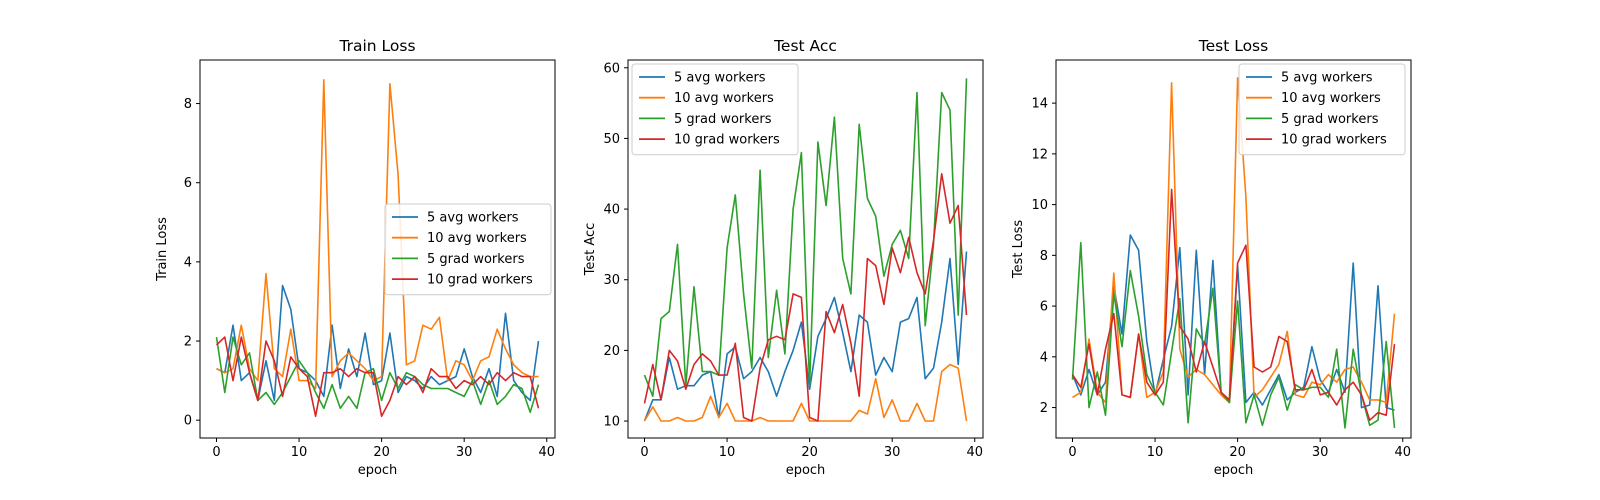  Describe the element at coordinates (611, 351) in the screenshot. I see `y-tick-label: 20` at that location.